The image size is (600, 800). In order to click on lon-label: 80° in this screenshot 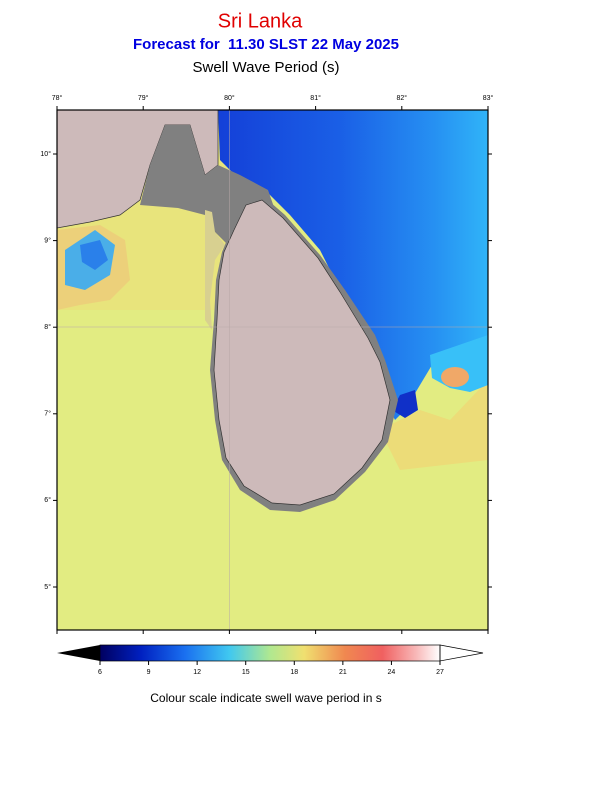, I will do `click(229, 98)`.